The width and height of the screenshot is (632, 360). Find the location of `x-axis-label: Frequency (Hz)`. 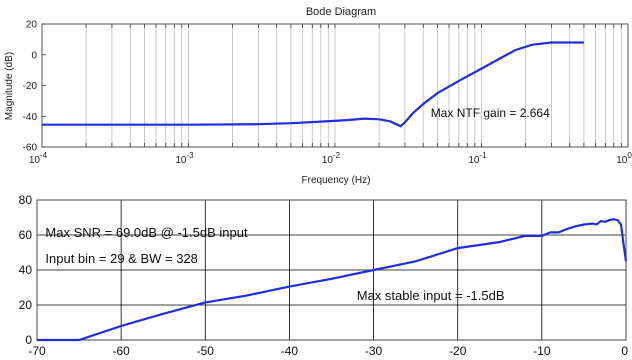

x-axis-label: Frequency (Hz) is located at coordinates (336, 180).